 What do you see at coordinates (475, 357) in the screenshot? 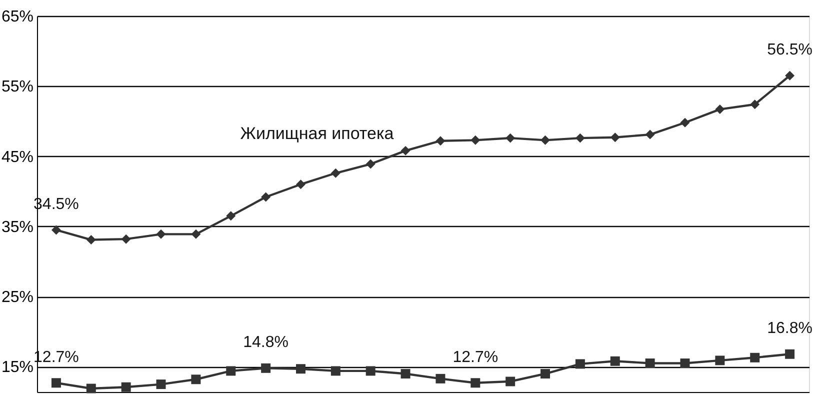
I see `data-label: 12.7%` at bounding box center [475, 357].